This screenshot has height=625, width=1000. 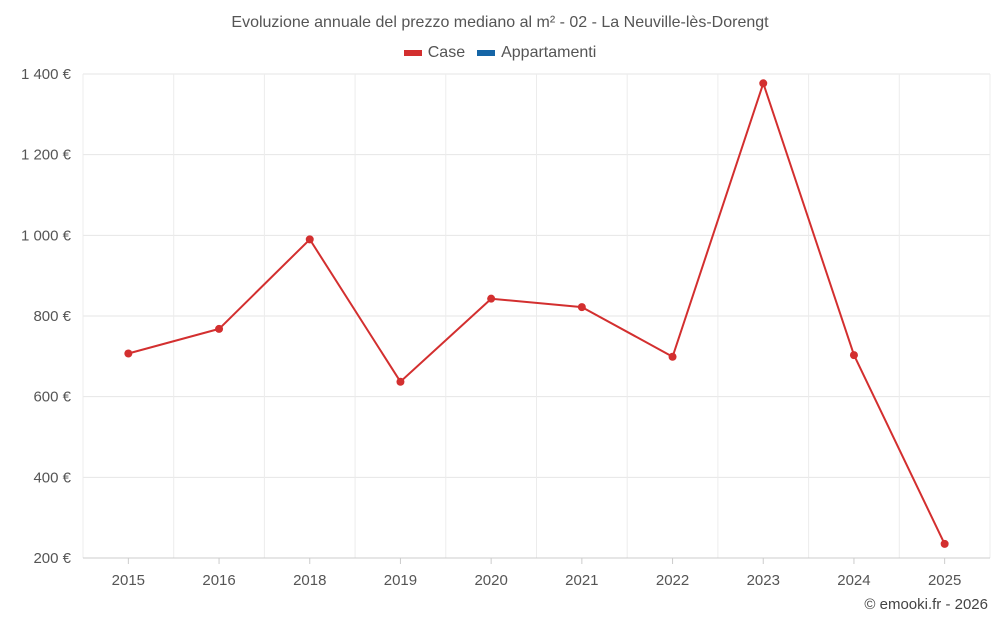 What do you see at coordinates (944, 580) in the screenshot?
I see `x-tick-label: 2025` at bounding box center [944, 580].